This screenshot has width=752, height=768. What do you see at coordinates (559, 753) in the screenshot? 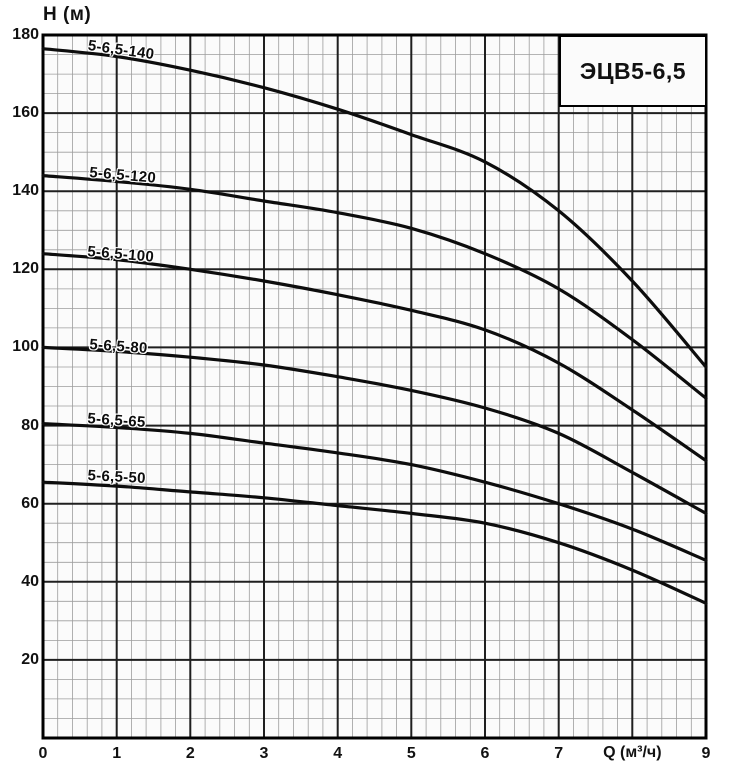
I see `x-tick-7: 7` at bounding box center [559, 753].